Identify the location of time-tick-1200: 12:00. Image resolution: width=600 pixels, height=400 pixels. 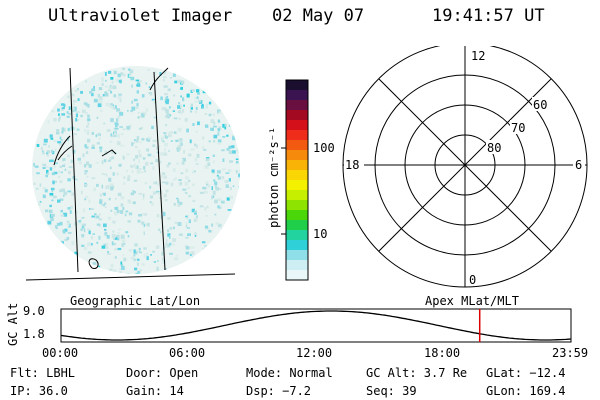
(314, 353).